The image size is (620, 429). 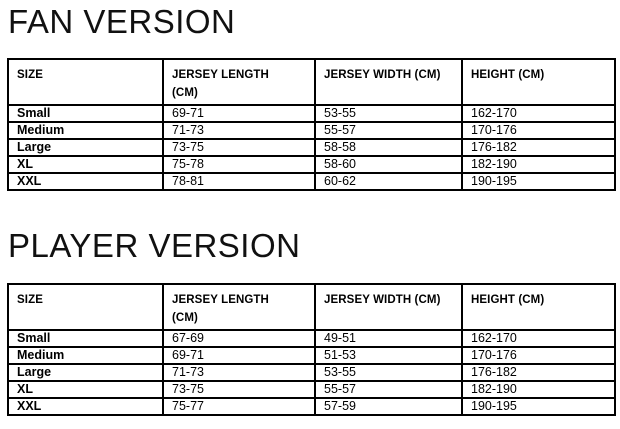 I want to click on jersey-length-cell: 78-81, so click(x=239, y=181).